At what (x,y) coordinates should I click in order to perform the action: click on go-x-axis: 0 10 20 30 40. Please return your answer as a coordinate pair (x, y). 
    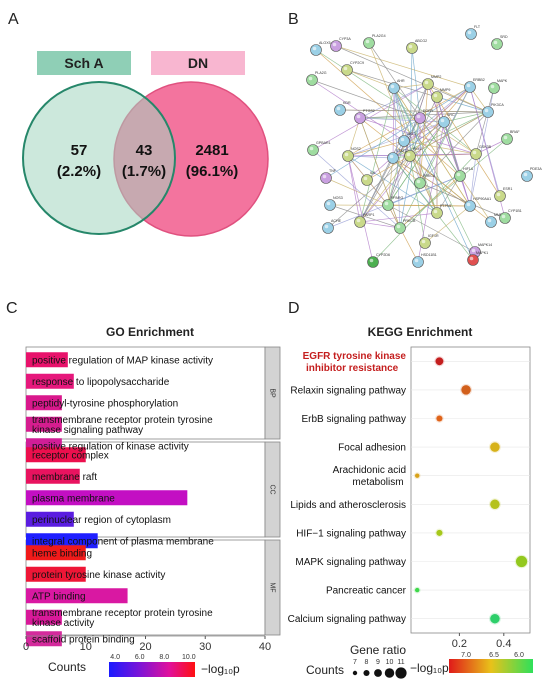
    Looking at the image, I should click on (147, 644).